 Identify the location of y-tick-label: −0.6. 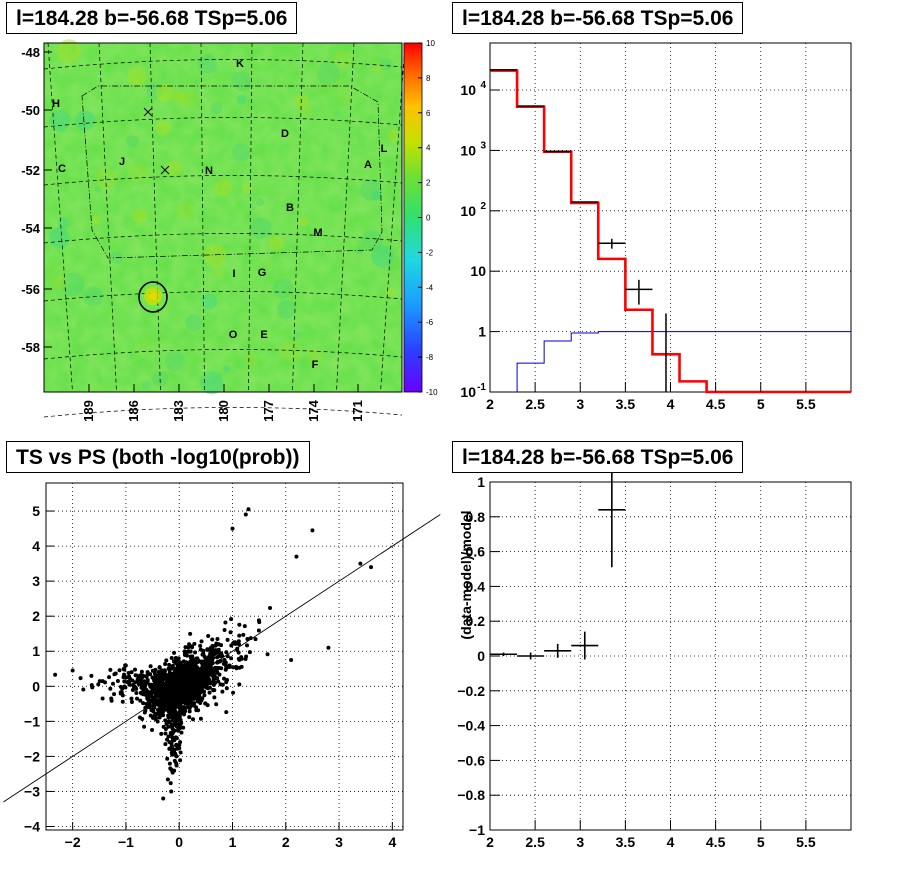
(471, 760).